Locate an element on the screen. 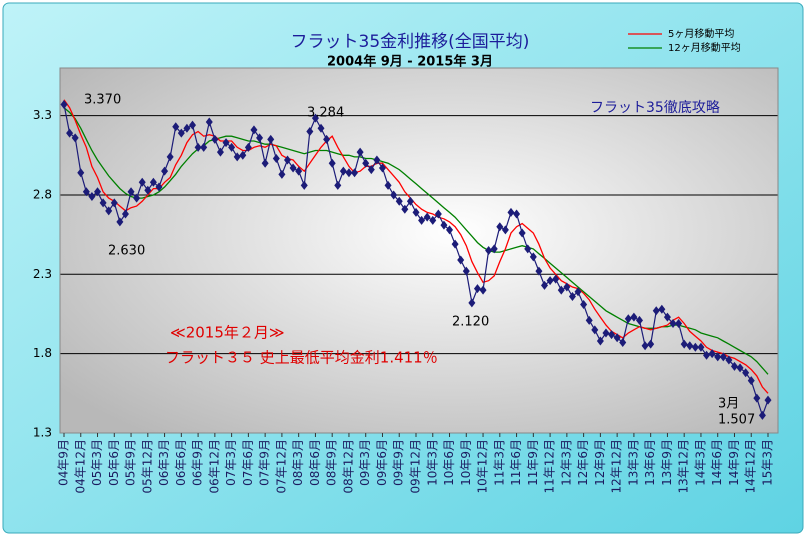 The height and width of the screenshot is (543, 812). x-tick-label: 07年3月 is located at coordinates (231, 462).